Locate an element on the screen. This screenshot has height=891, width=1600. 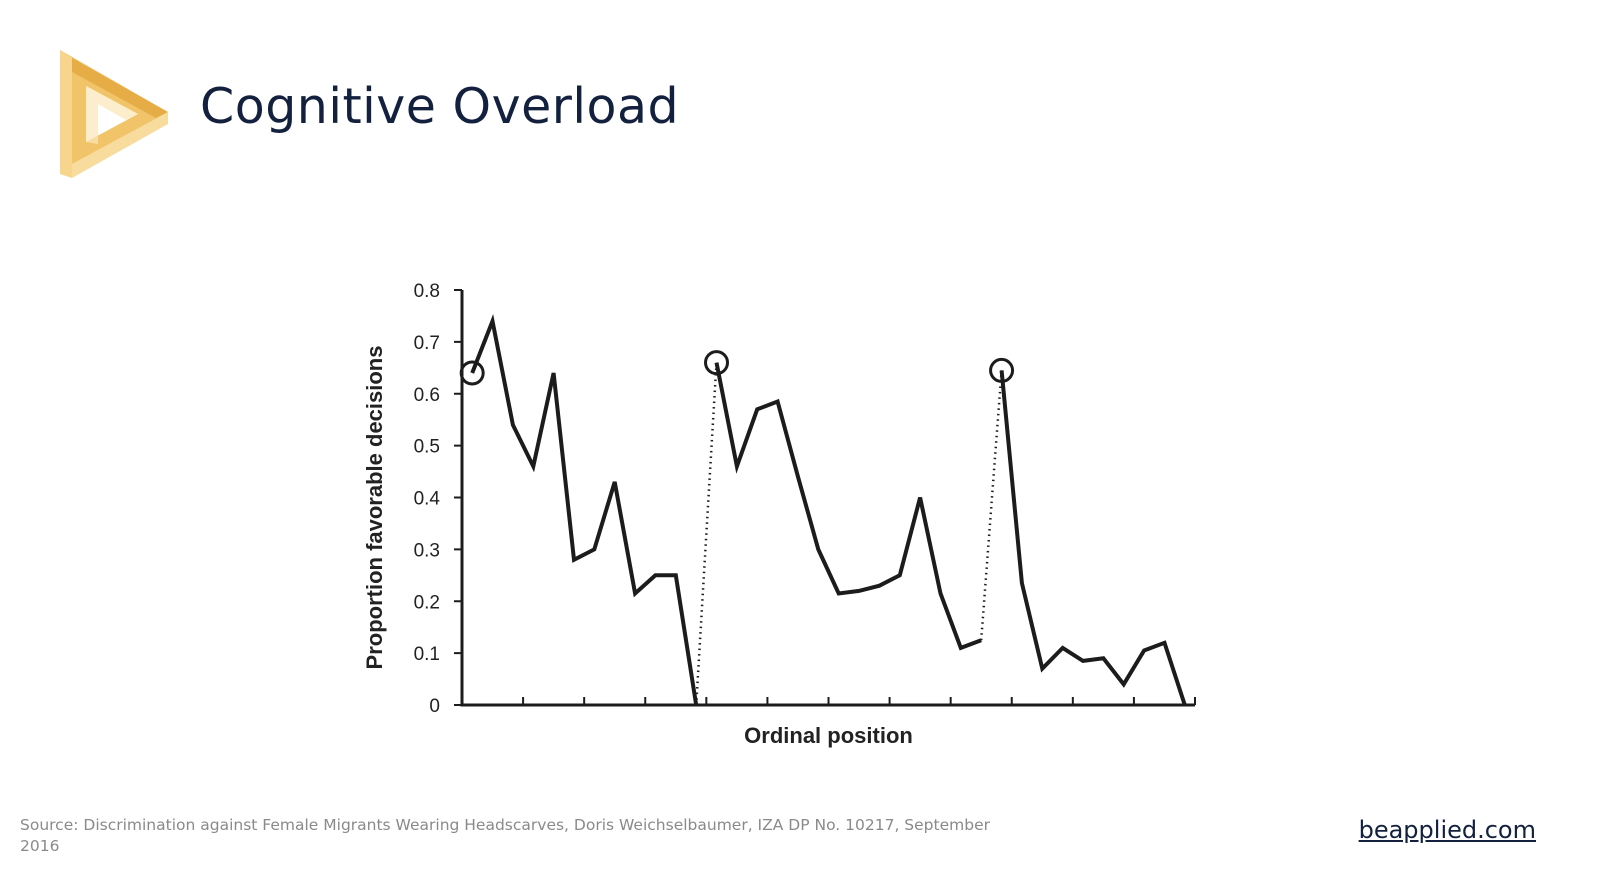
site-link: beapplied.com is located at coordinates (1447, 830).